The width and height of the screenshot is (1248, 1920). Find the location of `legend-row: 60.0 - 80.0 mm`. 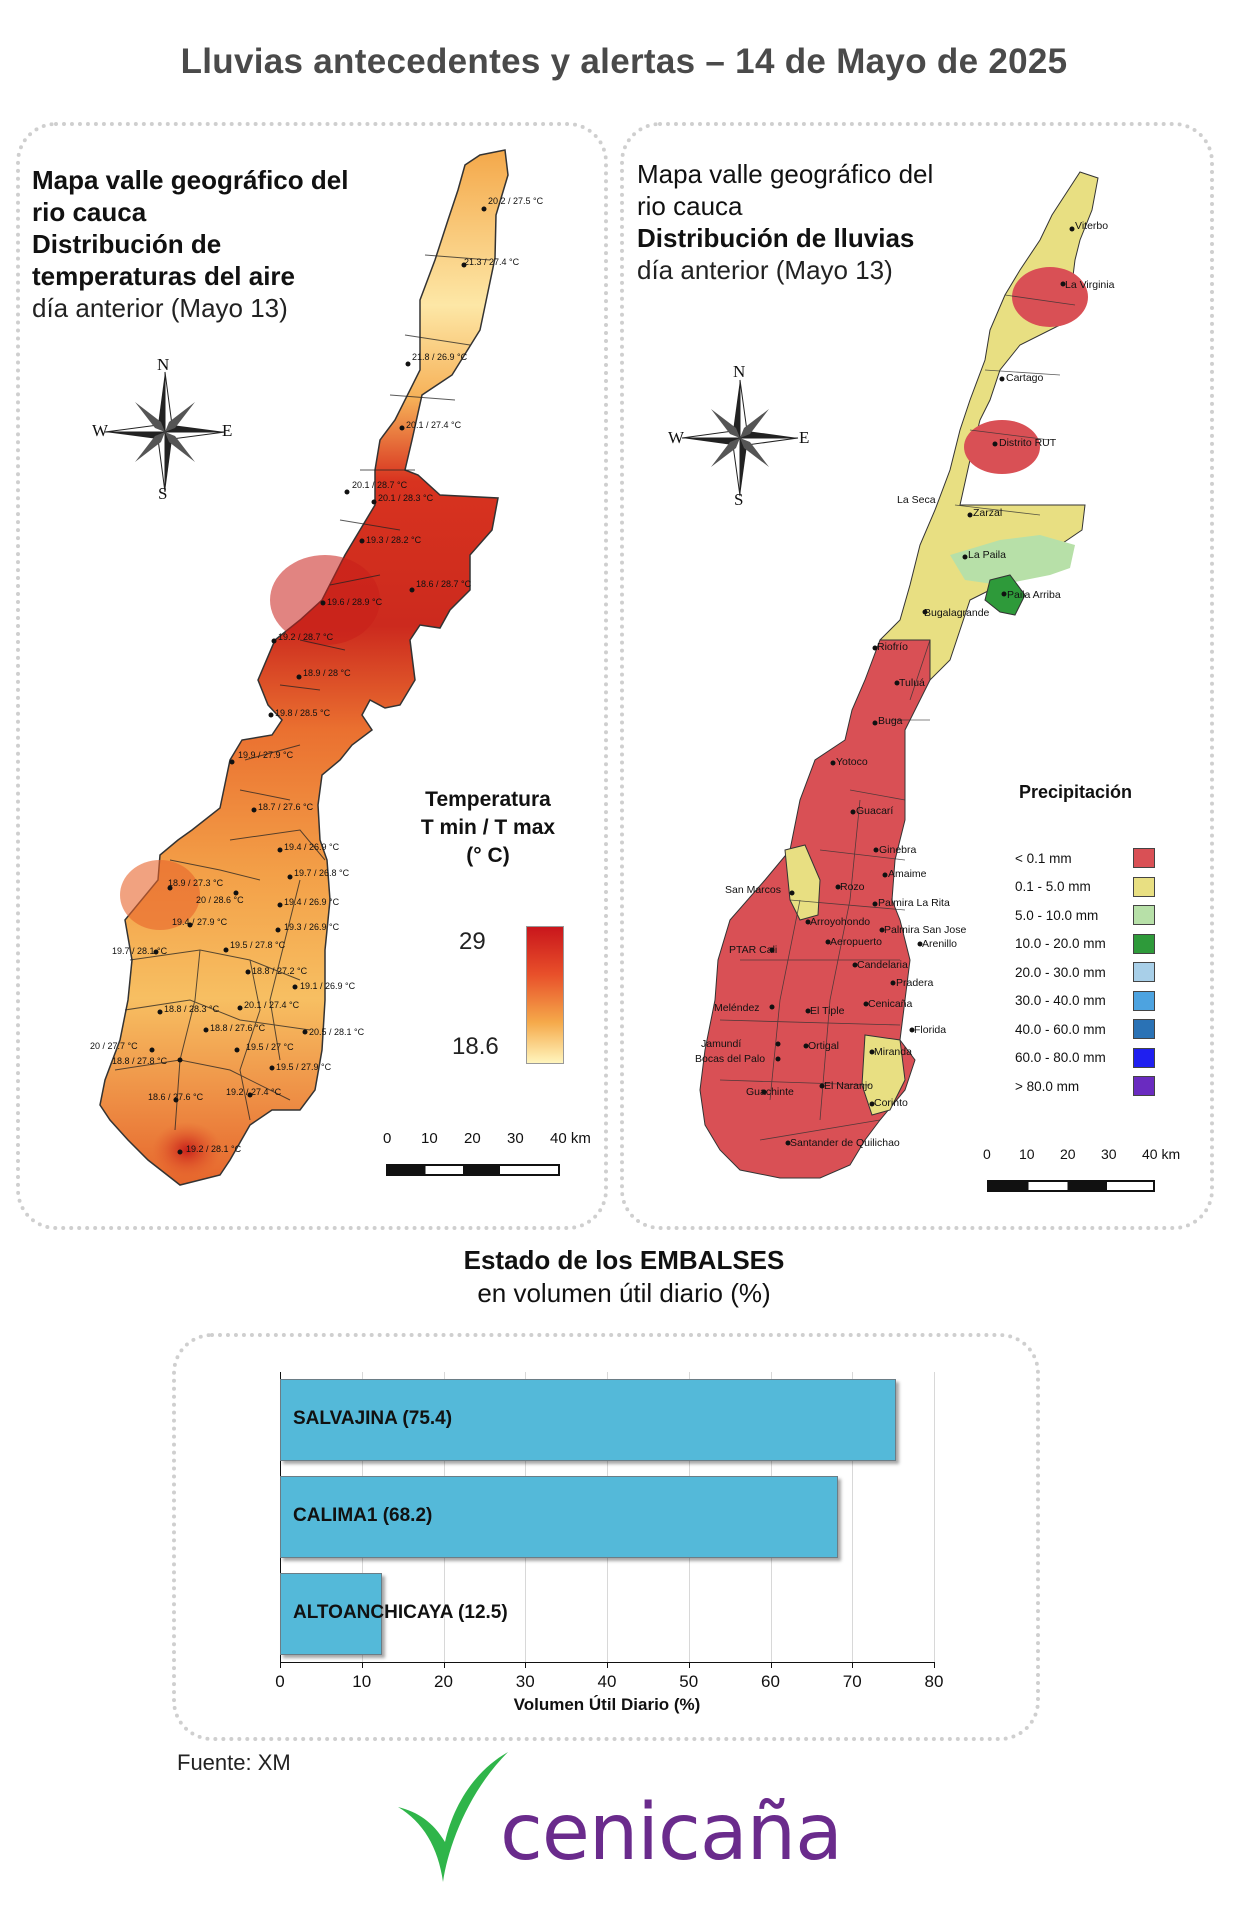

legend-row: 60.0 - 80.0 mm is located at coordinates (1095, 1058).